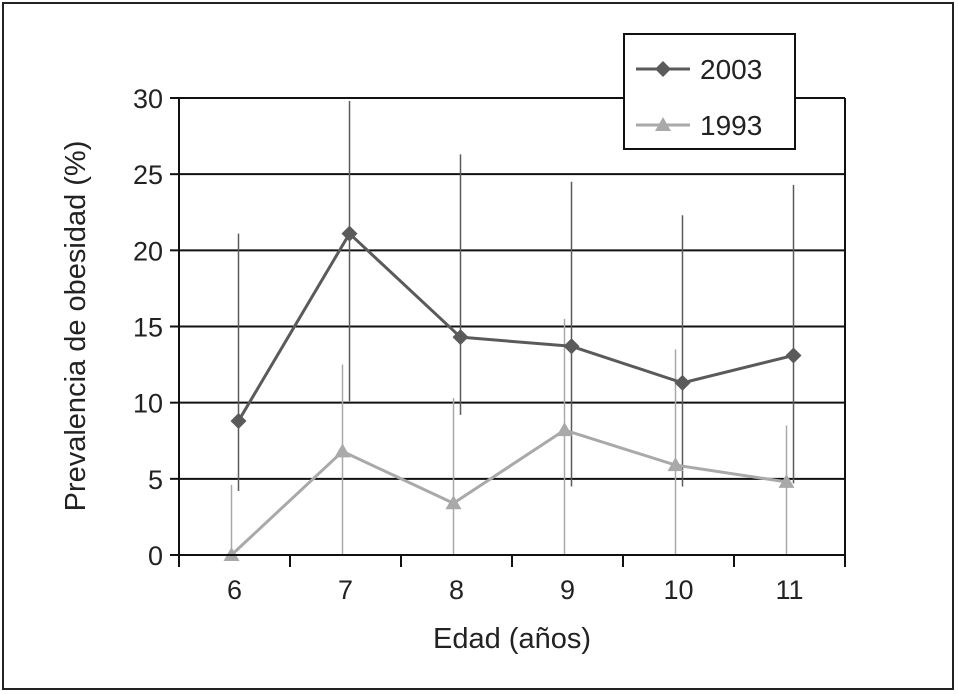 The image size is (958, 694). I want to click on y-tick-label: 15, so click(148, 328).